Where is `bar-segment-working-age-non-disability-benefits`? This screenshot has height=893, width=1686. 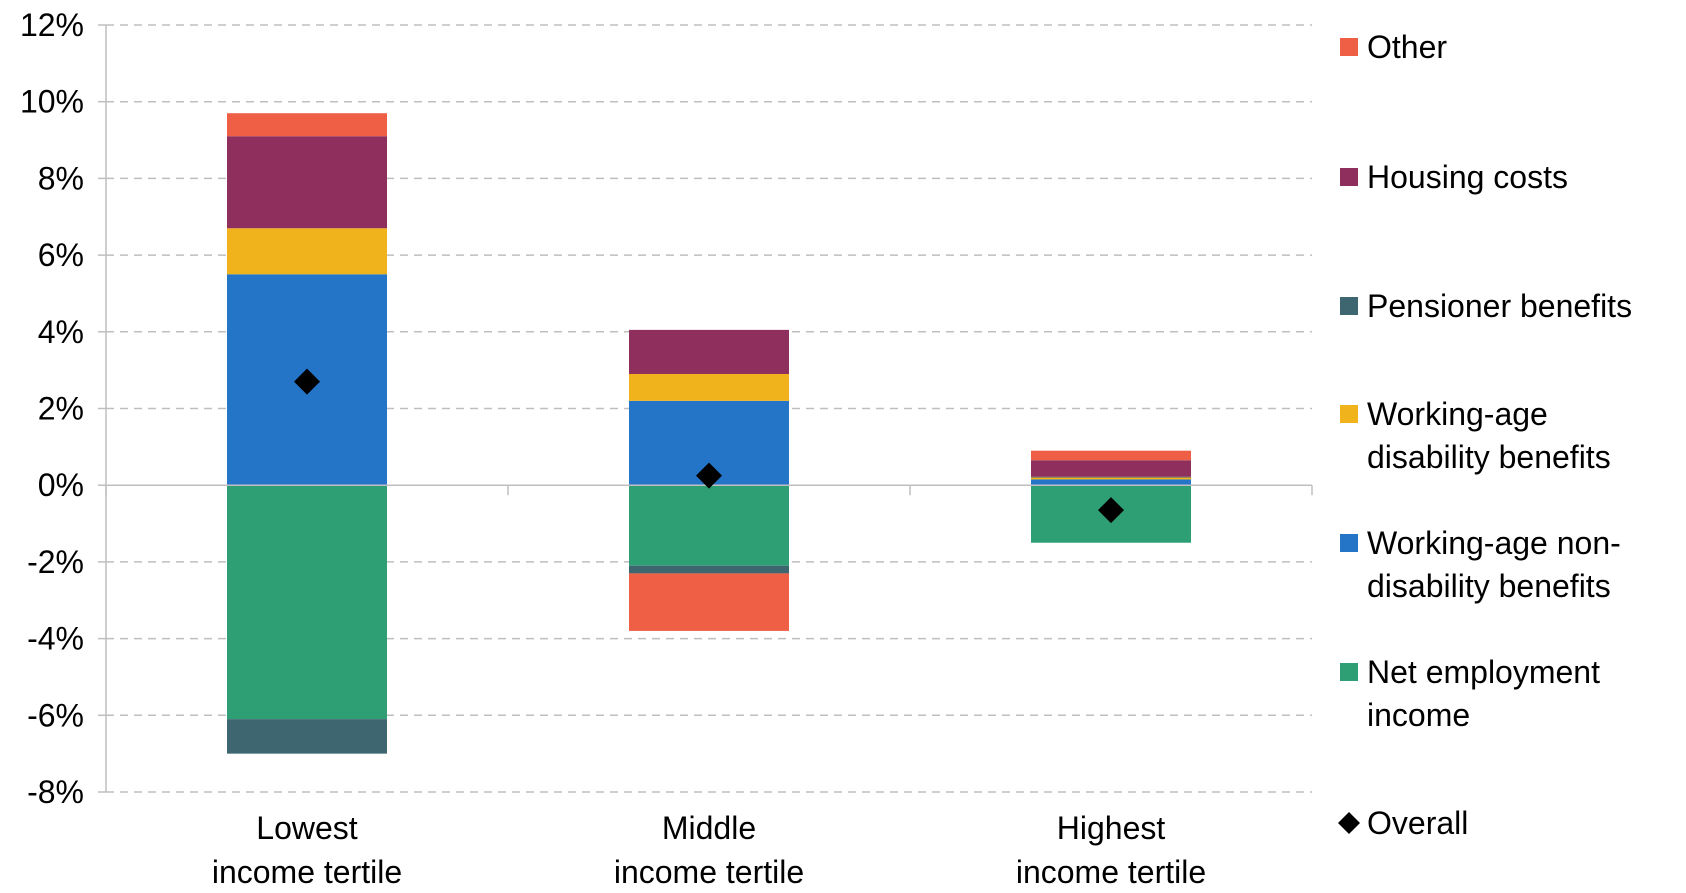 bar-segment-working-age-non-disability-benefits is located at coordinates (1111, 482).